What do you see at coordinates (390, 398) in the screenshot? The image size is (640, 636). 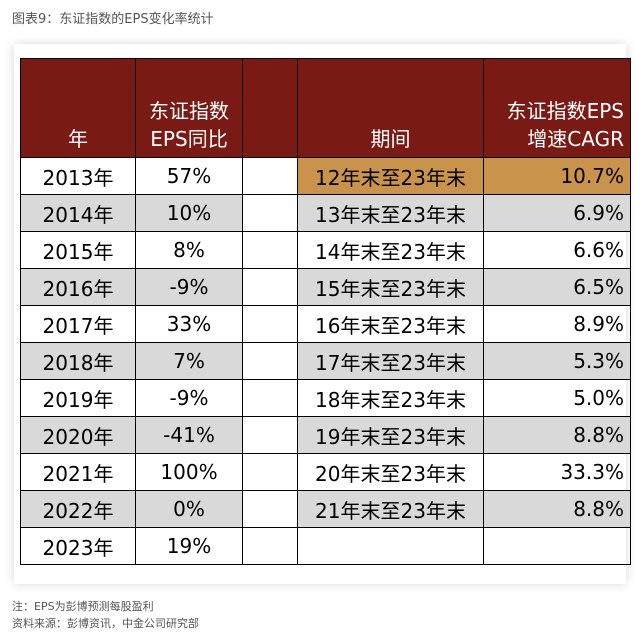 I see `cell-period: 18年末至23年末` at bounding box center [390, 398].